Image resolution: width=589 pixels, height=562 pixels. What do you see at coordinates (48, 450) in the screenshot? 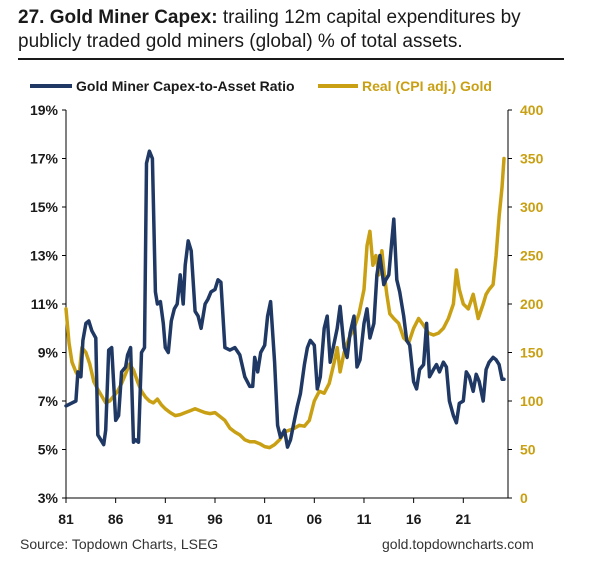
I see `y-left-tick-label: 5%` at bounding box center [48, 450].